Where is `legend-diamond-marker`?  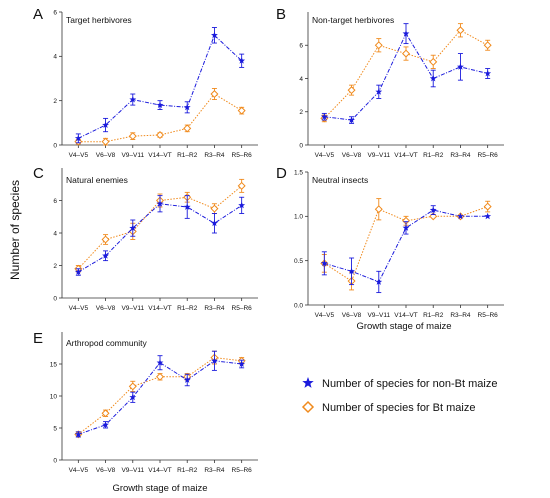 legend-diamond-marker is located at coordinates (308, 407).